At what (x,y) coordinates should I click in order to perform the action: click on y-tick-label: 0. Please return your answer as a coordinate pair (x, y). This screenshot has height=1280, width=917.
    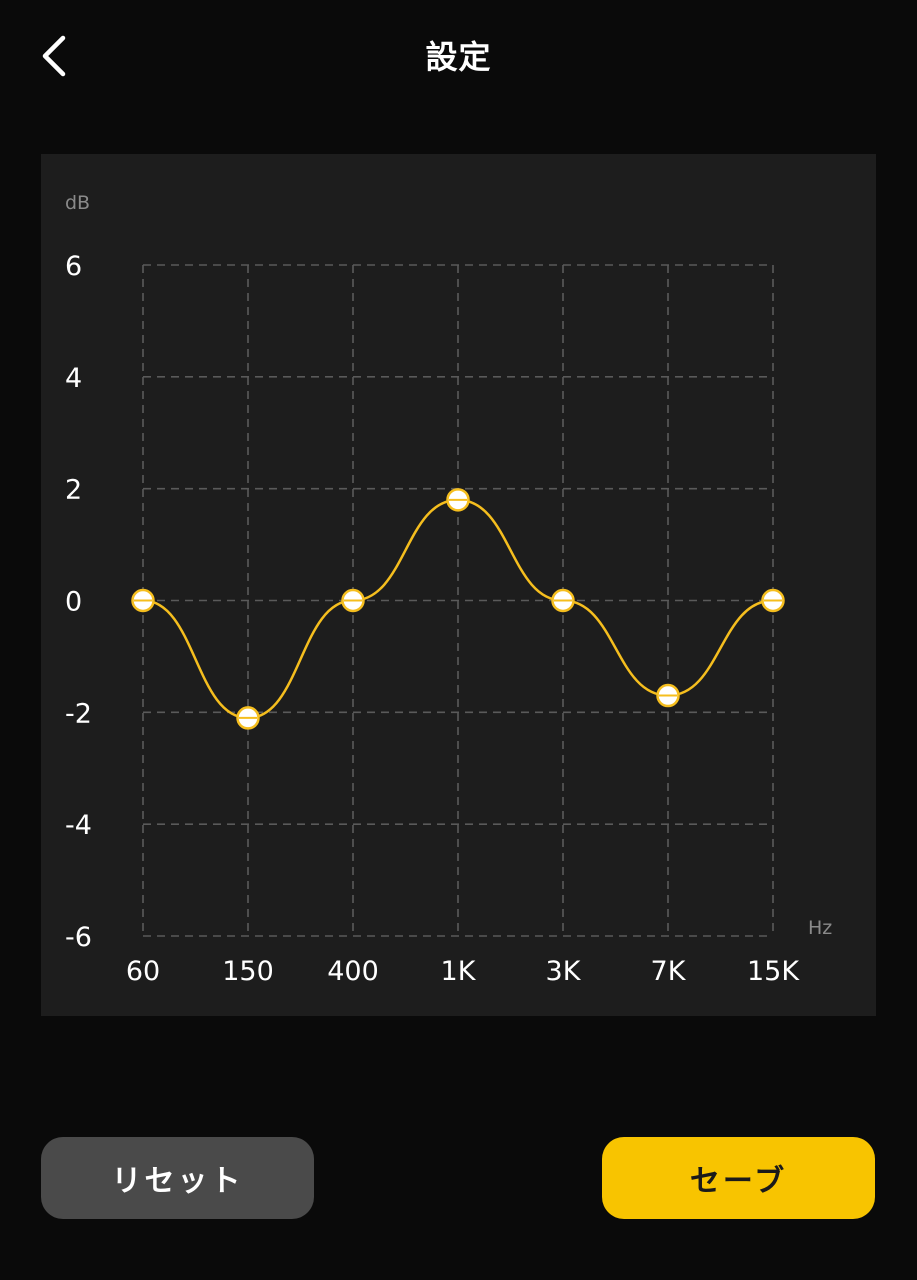
    Looking at the image, I should click on (73, 602).